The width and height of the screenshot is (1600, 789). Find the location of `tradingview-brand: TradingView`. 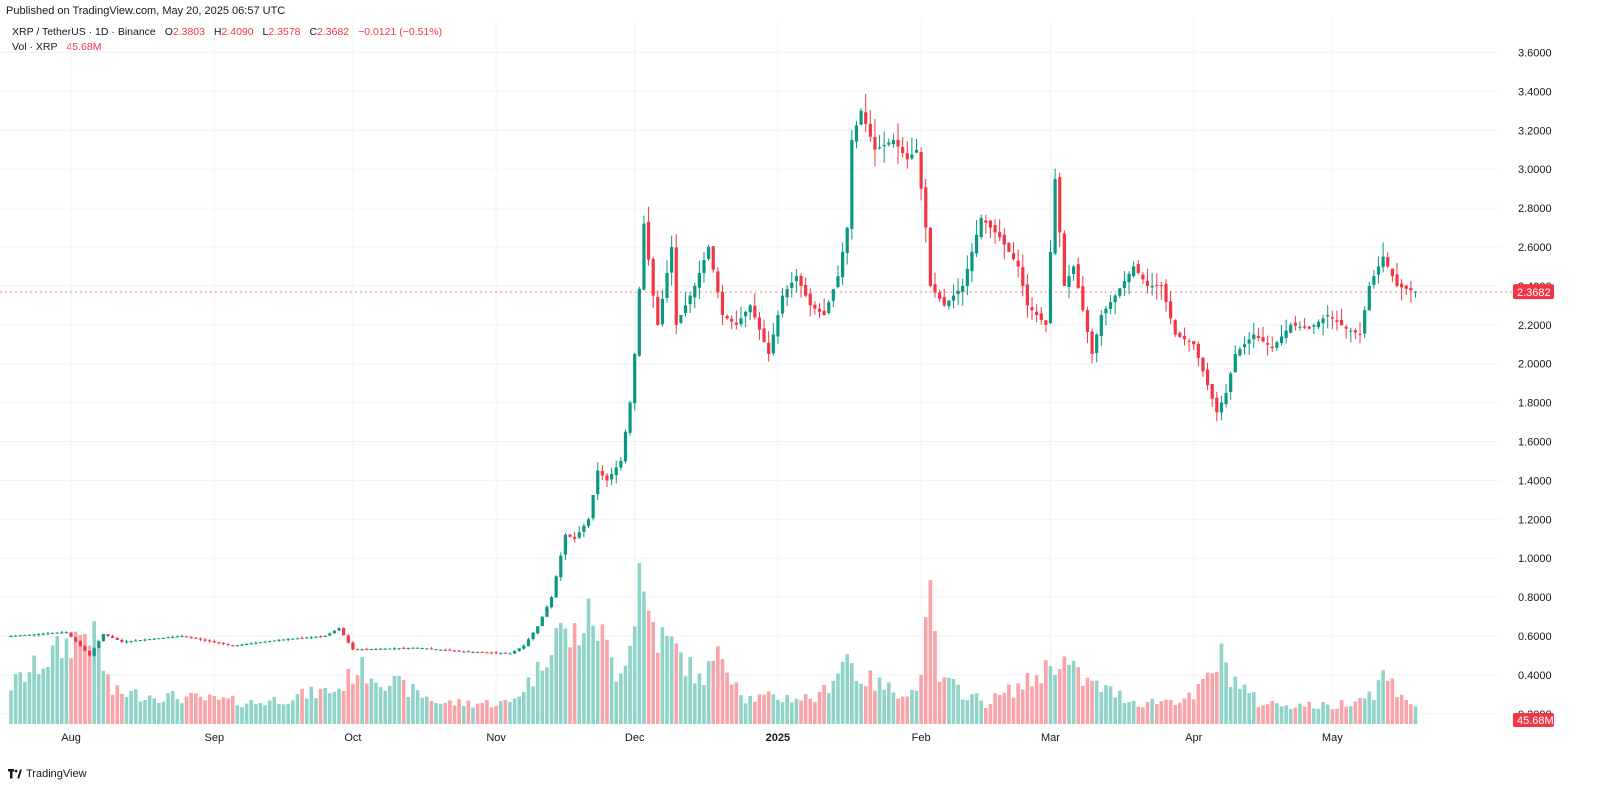

tradingview-brand: TradingView is located at coordinates (47, 774).